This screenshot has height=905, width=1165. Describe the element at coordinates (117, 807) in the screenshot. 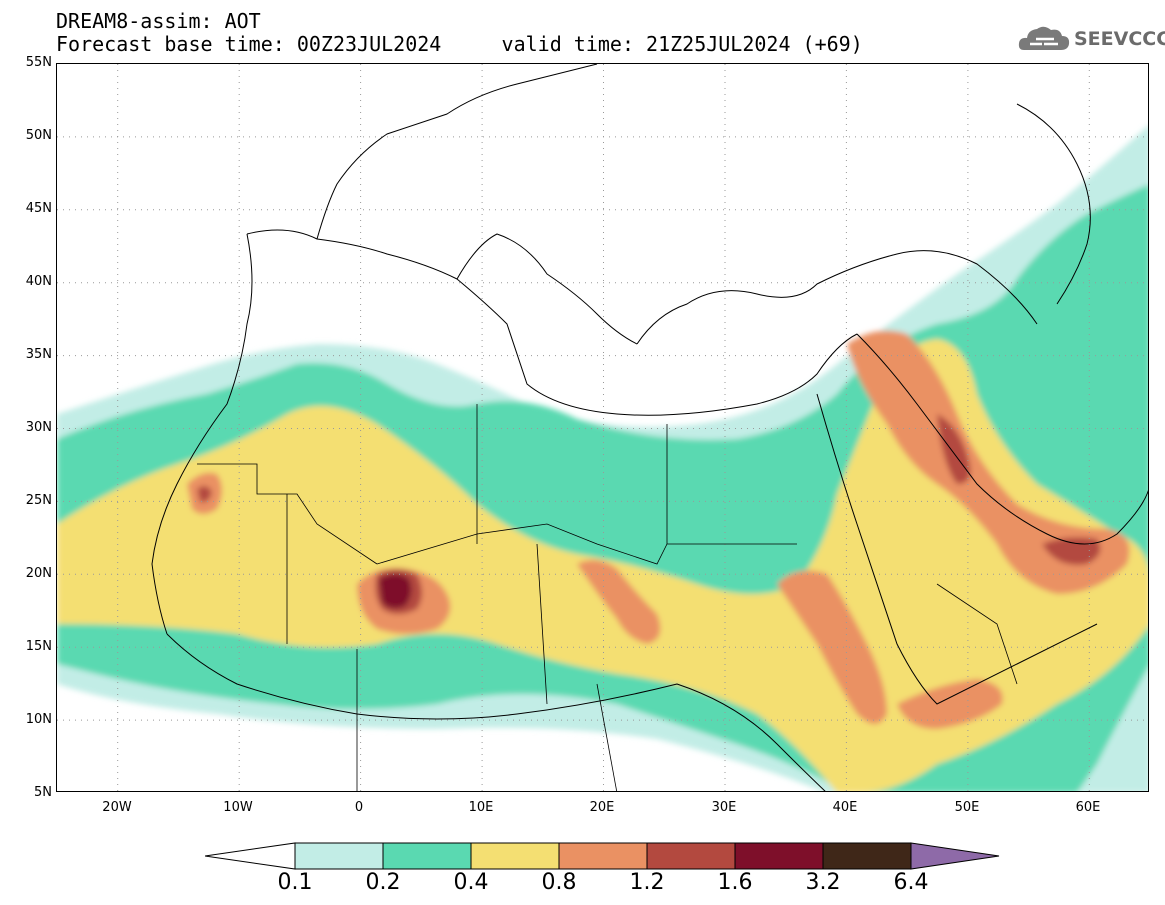

I see `lon-label-20w: 20W` at that location.